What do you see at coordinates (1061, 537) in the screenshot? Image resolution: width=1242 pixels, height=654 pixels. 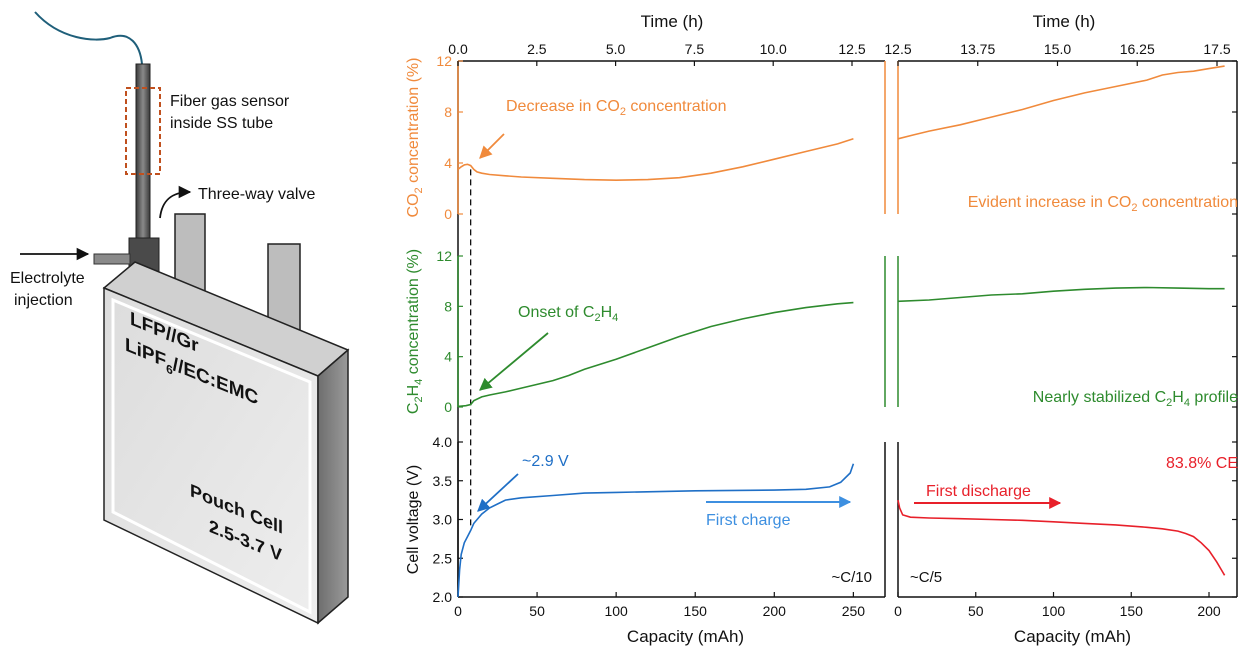 I see `voltage-discharge-line` at bounding box center [1061, 537].